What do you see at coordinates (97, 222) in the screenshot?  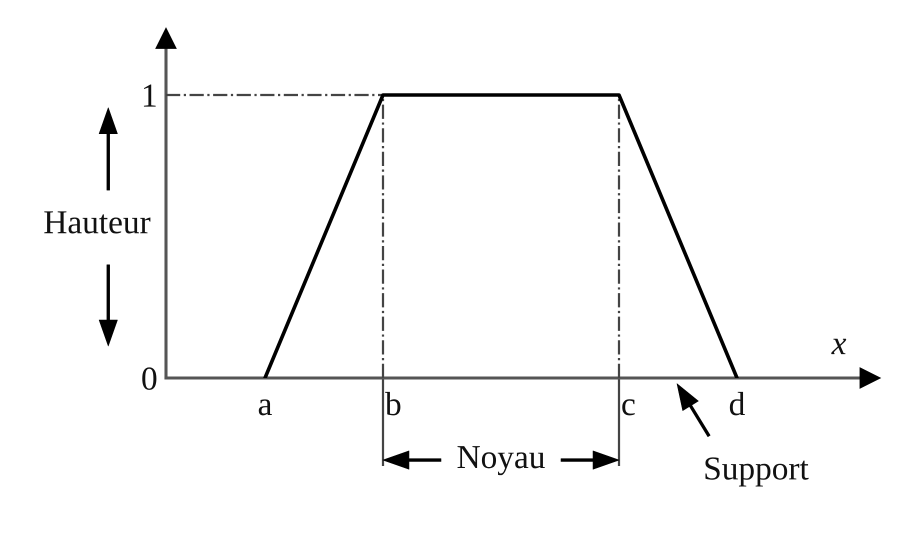 I see `text: Hauteur` at bounding box center [97, 222].